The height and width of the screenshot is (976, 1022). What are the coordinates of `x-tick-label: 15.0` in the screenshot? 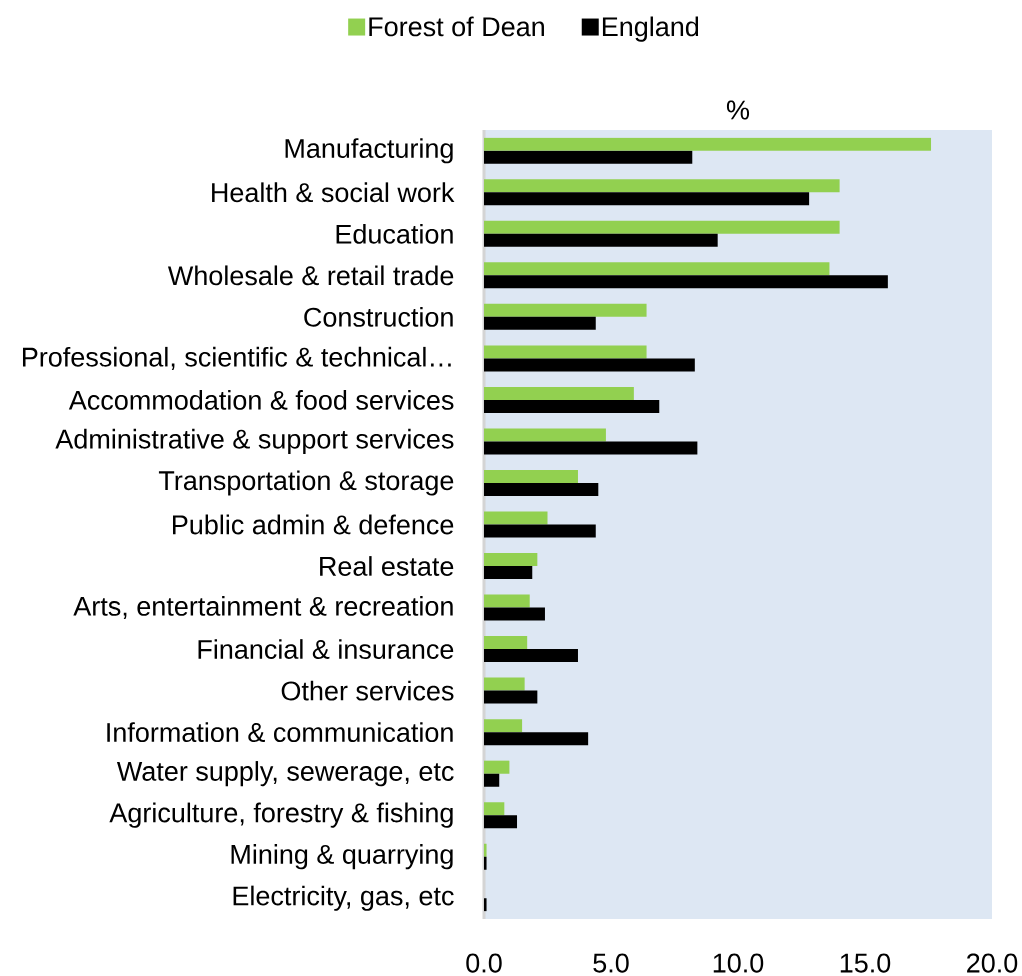 It's located at (865, 963).